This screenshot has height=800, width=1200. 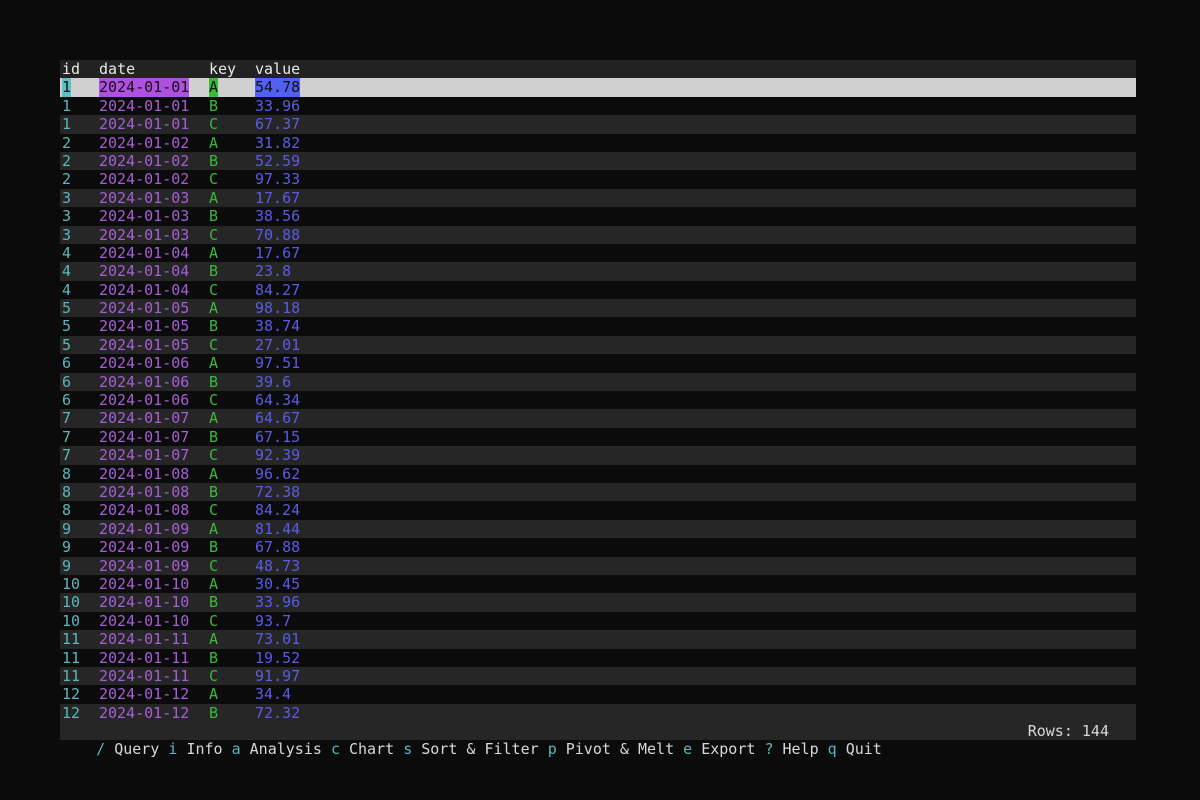 I want to click on table-row: 9 2024-01-09 B 67.88, so click(x=598, y=547).